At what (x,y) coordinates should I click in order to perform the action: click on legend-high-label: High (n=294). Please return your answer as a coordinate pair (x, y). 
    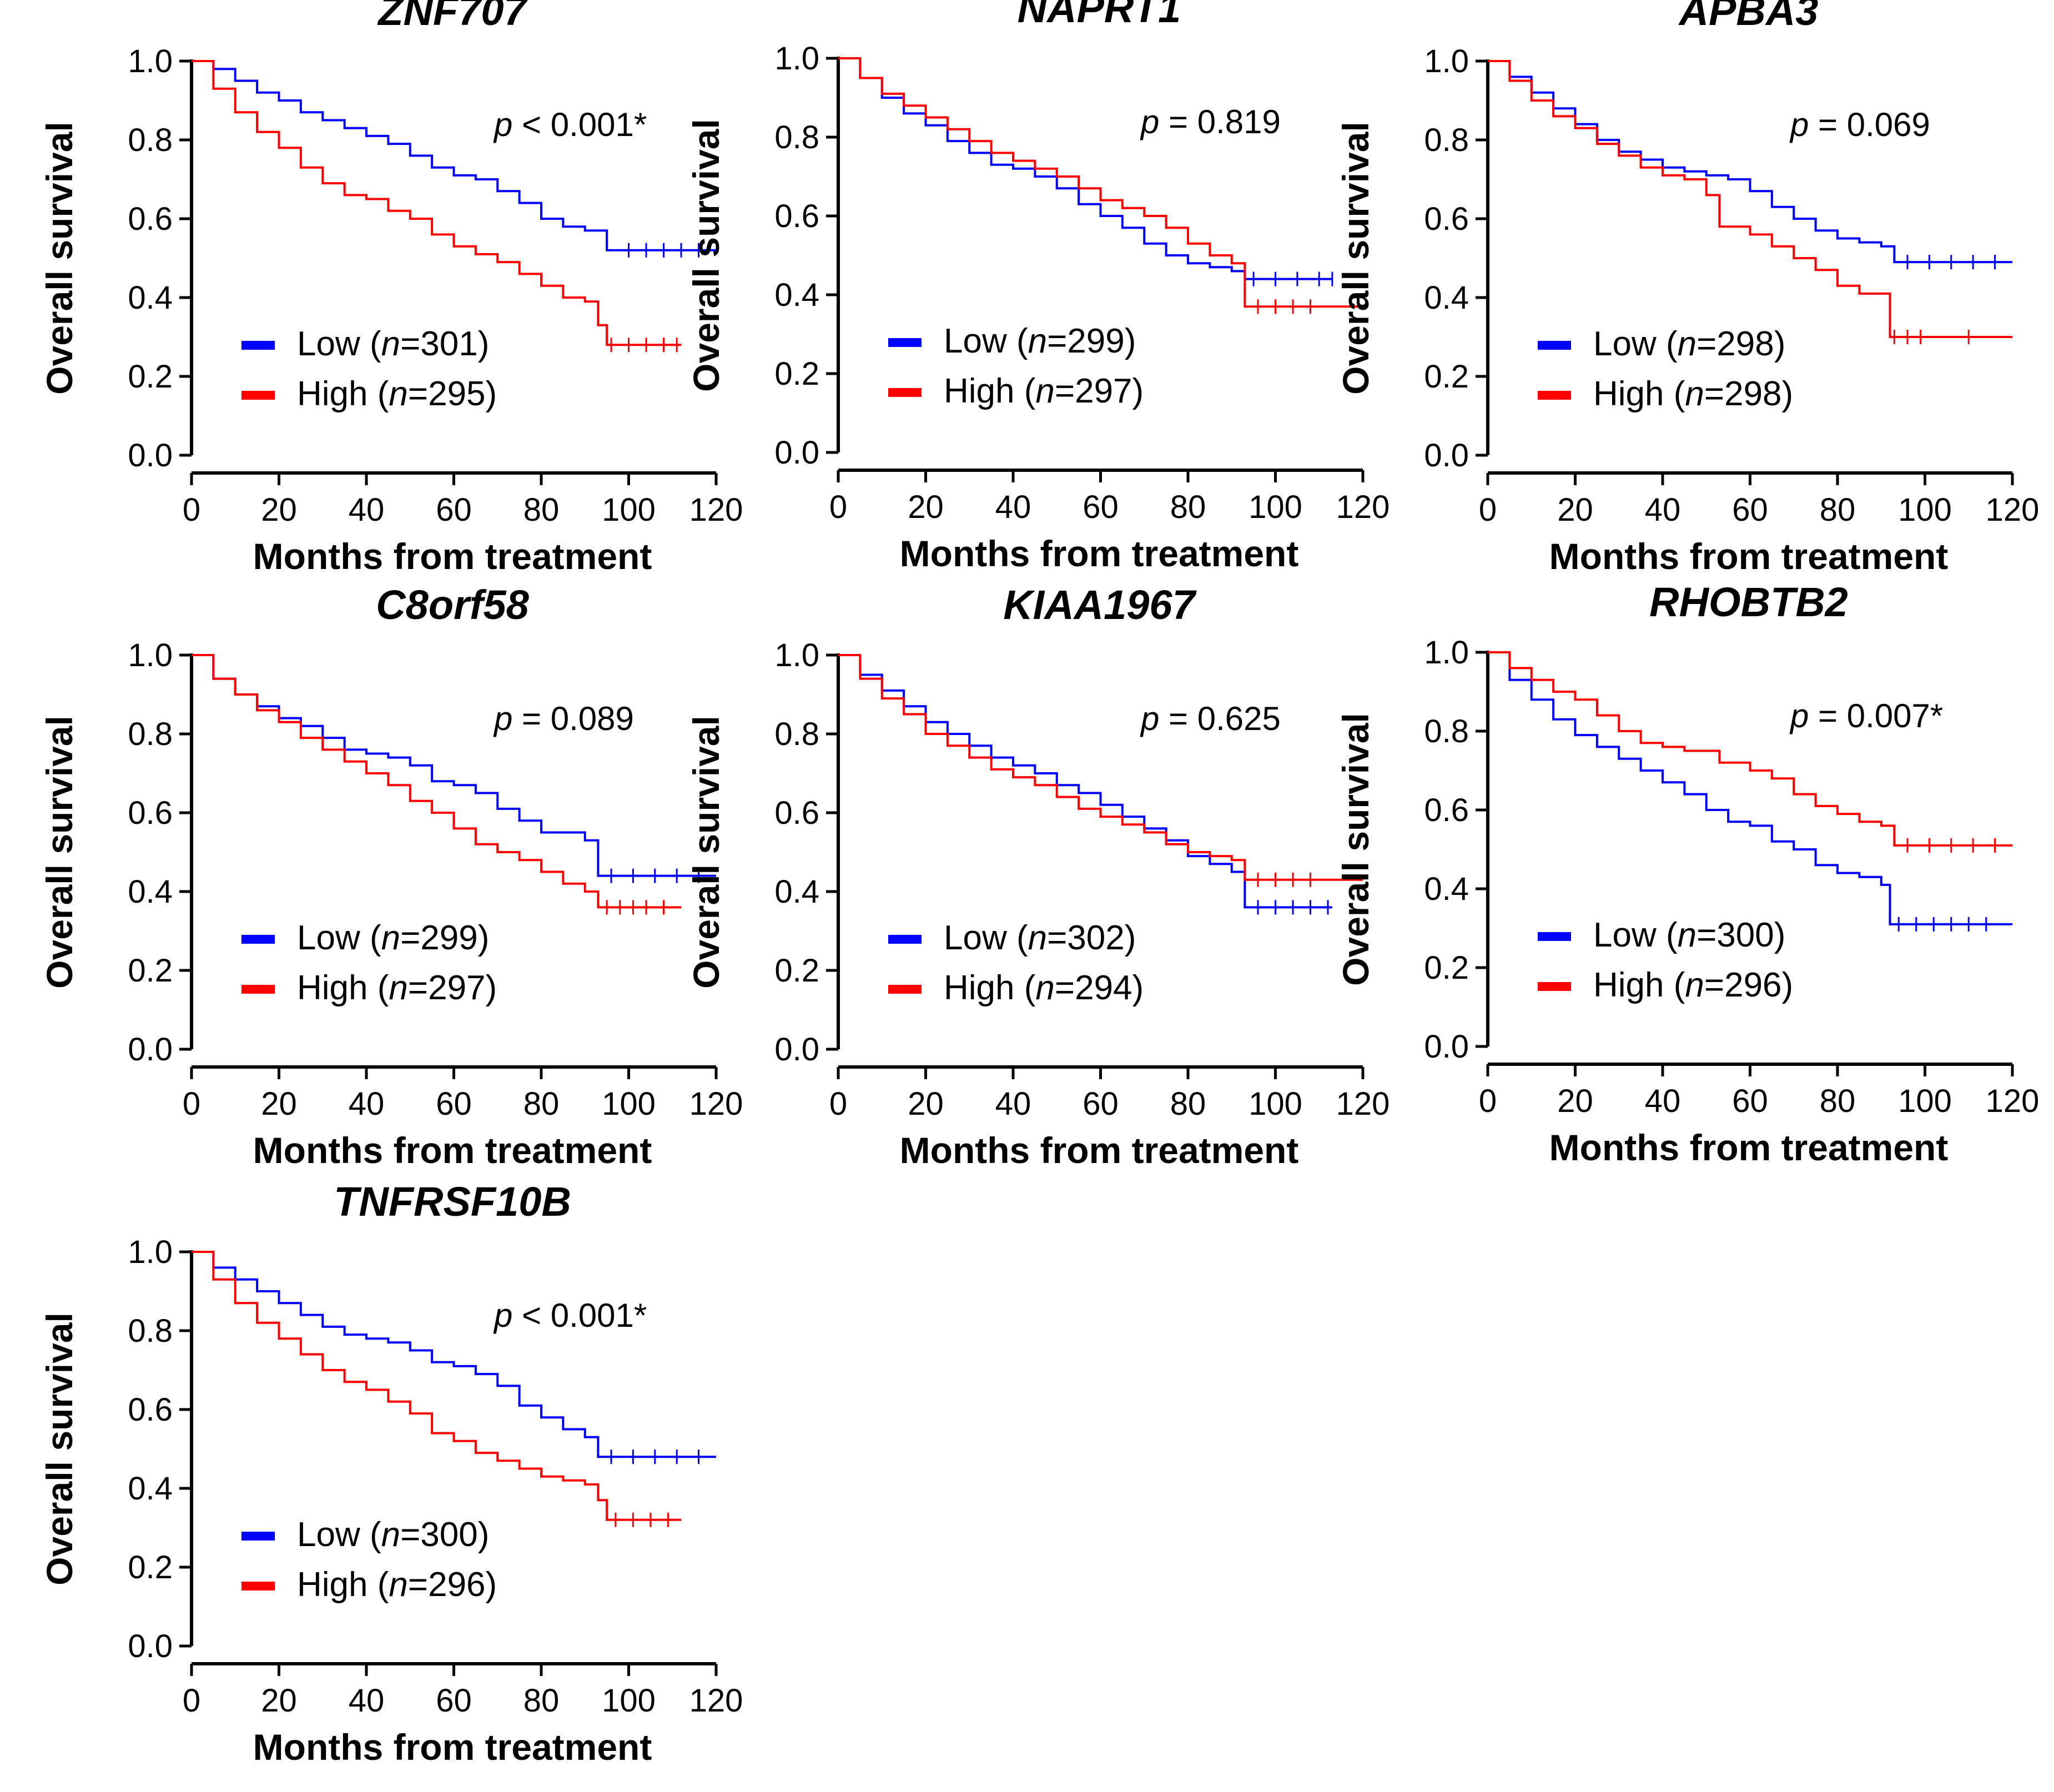
    Looking at the image, I should click on (1044, 988).